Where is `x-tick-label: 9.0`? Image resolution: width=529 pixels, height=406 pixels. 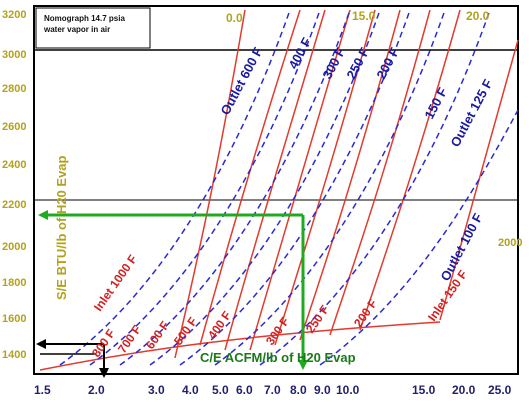 x-tick-label: 9.0 is located at coordinates (322, 390).